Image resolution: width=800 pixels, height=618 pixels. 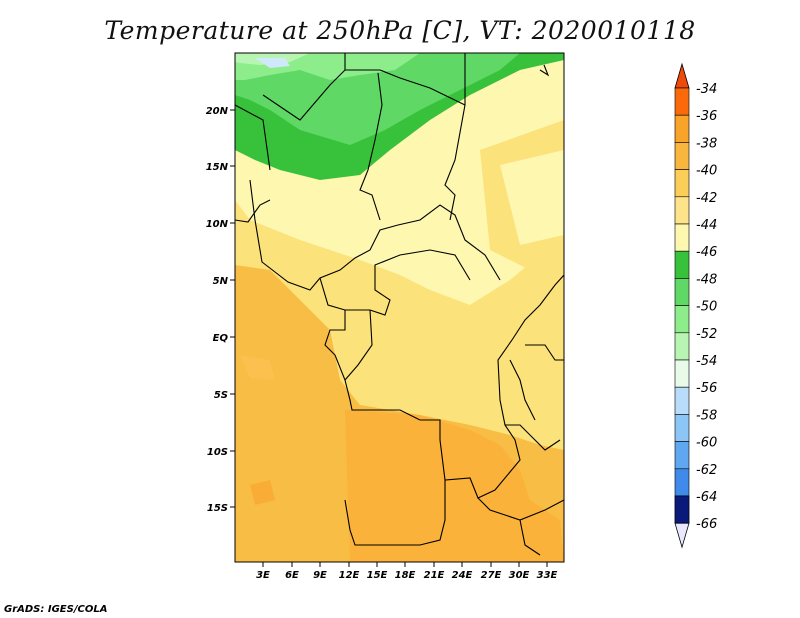 What do you see at coordinates (706, 307) in the screenshot?
I see `colorbar-label: -50` at bounding box center [706, 307].